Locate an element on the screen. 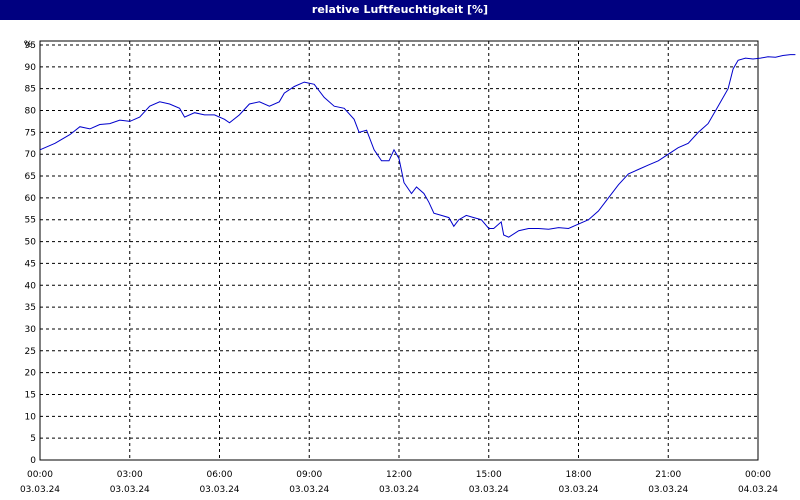  x-tick-date-label: 04.03.24 is located at coordinates (758, 490).